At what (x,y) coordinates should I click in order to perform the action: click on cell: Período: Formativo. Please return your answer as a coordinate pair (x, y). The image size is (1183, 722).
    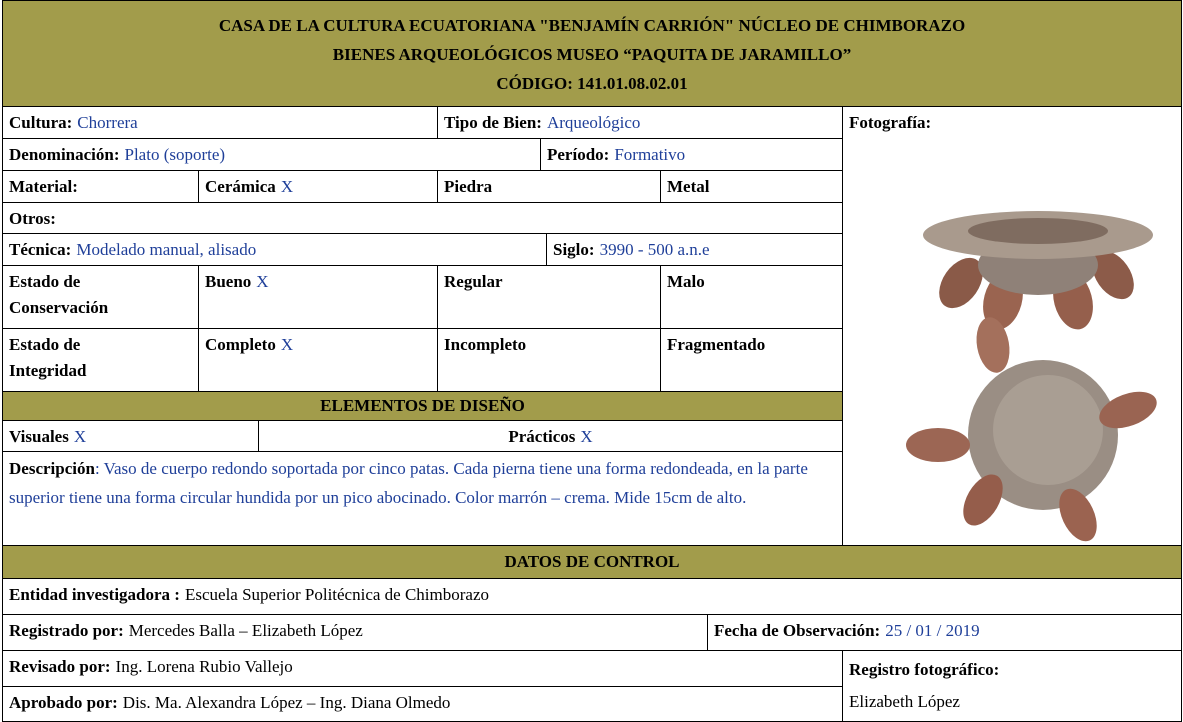
    Looking at the image, I should click on (691, 154).